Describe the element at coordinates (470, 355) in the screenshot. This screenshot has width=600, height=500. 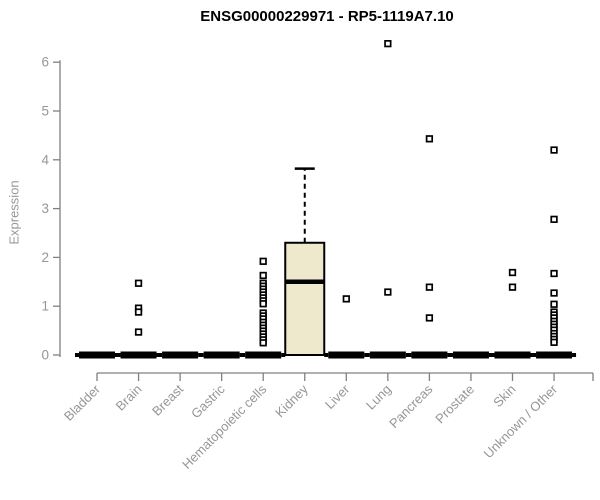
I see `boxplot-bar-prostate` at that location.